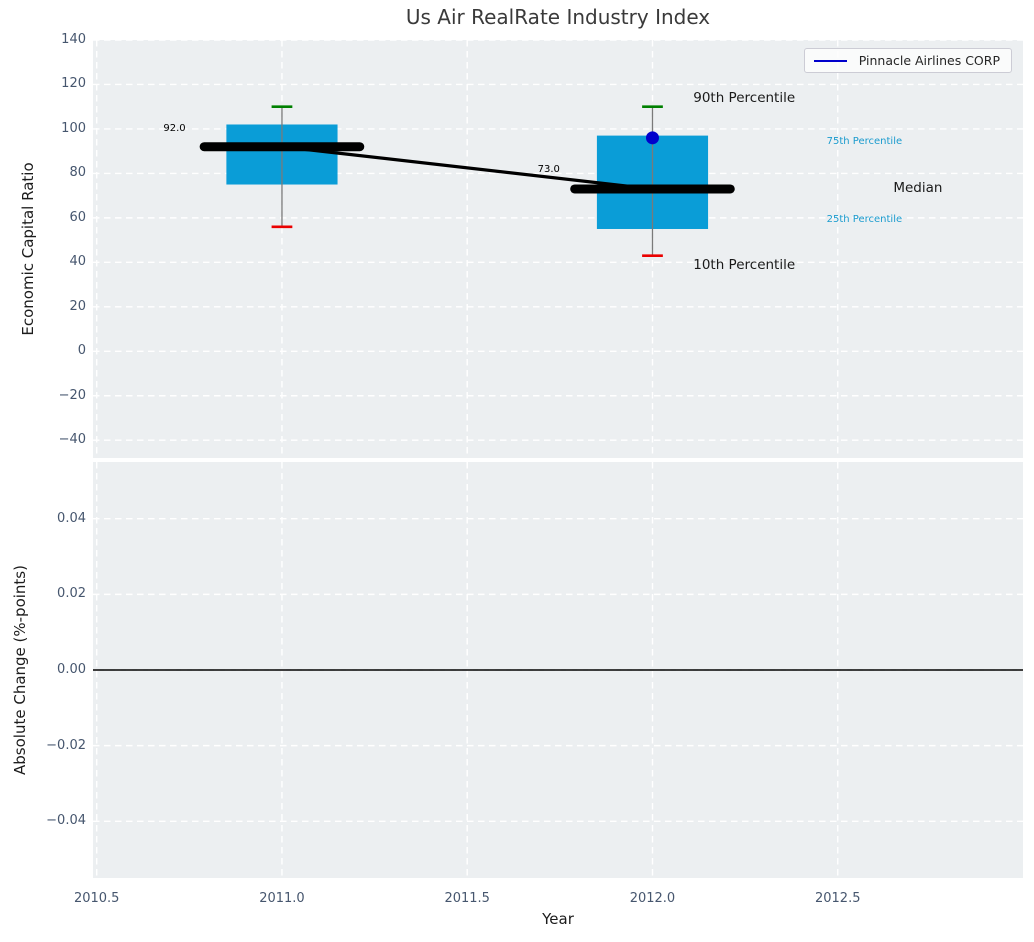  What do you see at coordinates (174, 128) in the screenshot?
I see `annotation-92-0: 92.0` at bounding box center [174, 128].